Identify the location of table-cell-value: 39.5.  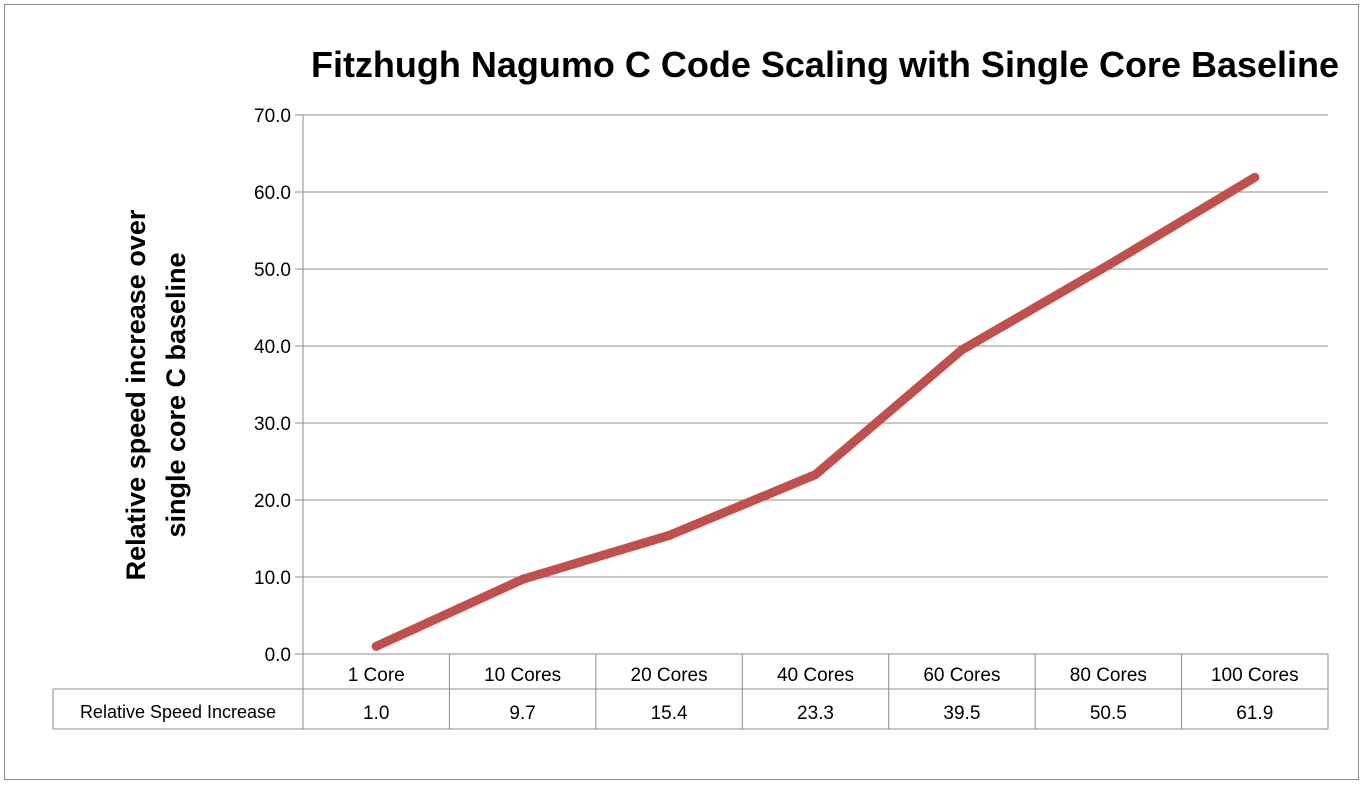
(961, 713).